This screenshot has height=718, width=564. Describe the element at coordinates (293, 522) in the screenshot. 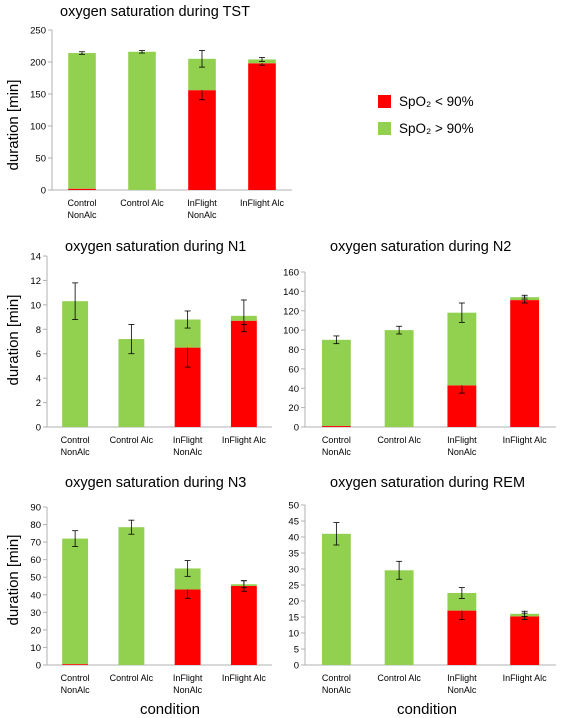

I see `y-tick-label-rem: 45` at that location.